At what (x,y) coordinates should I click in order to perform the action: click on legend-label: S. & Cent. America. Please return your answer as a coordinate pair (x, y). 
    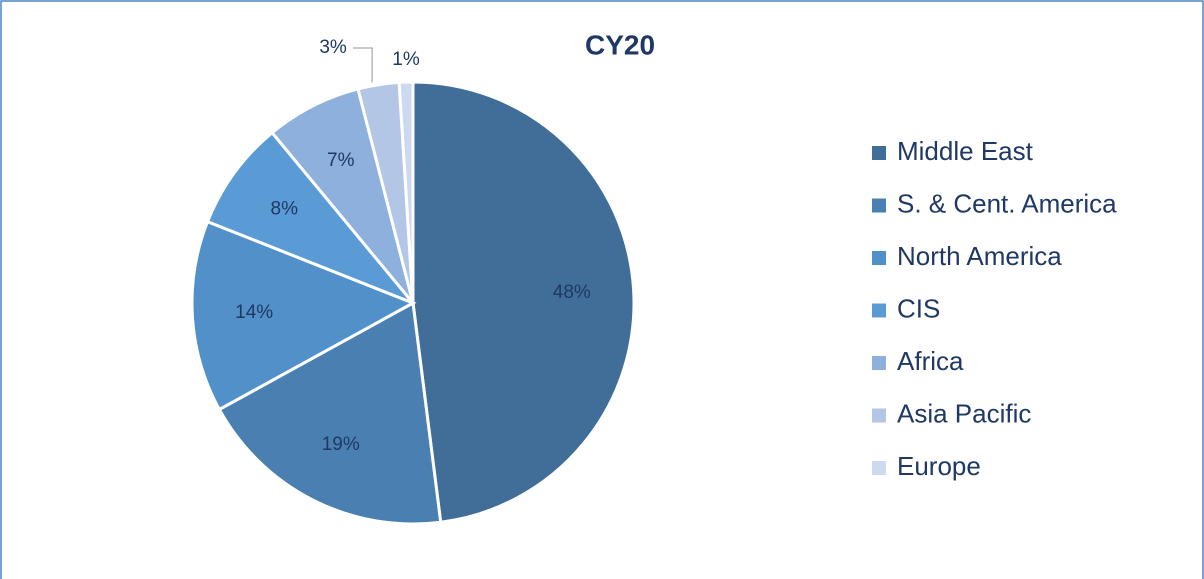
    Looking at the image, I should click on (1007, 203).